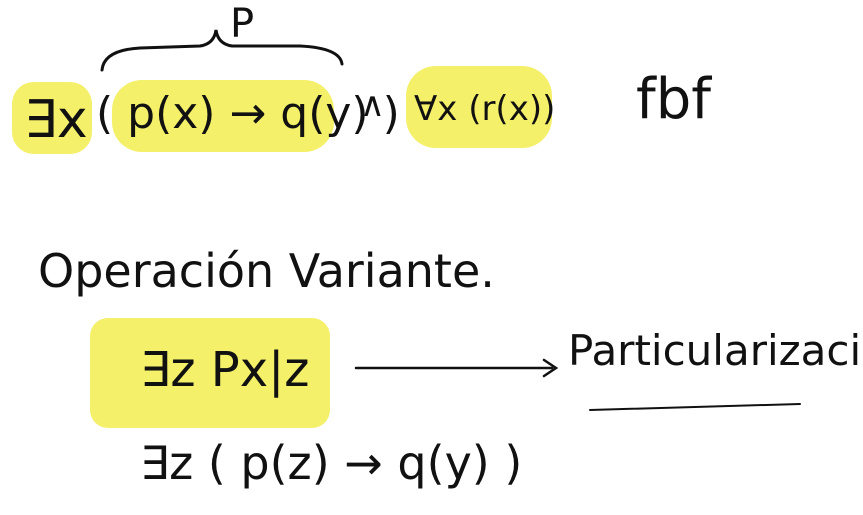 The height and width of the screenshot is (515, 863). What do you see at coordinates (331, 463) in the screenshot?
I see `exists-z-implication-text: ∃z ( p(z) → q(y) )` at bounding box center [331, 463].